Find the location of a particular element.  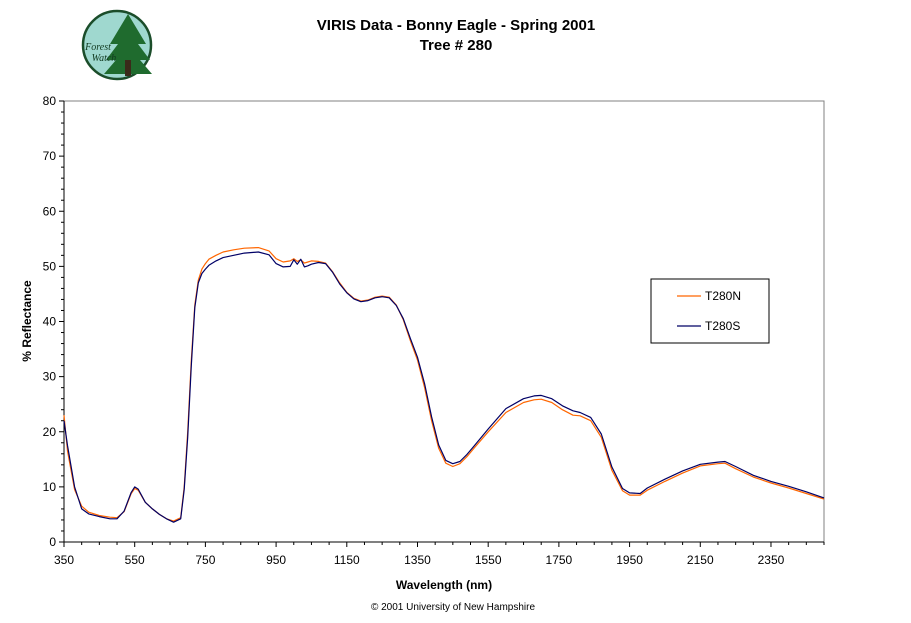

logo-text-line2: Watch is located at coordinates (104, 58).